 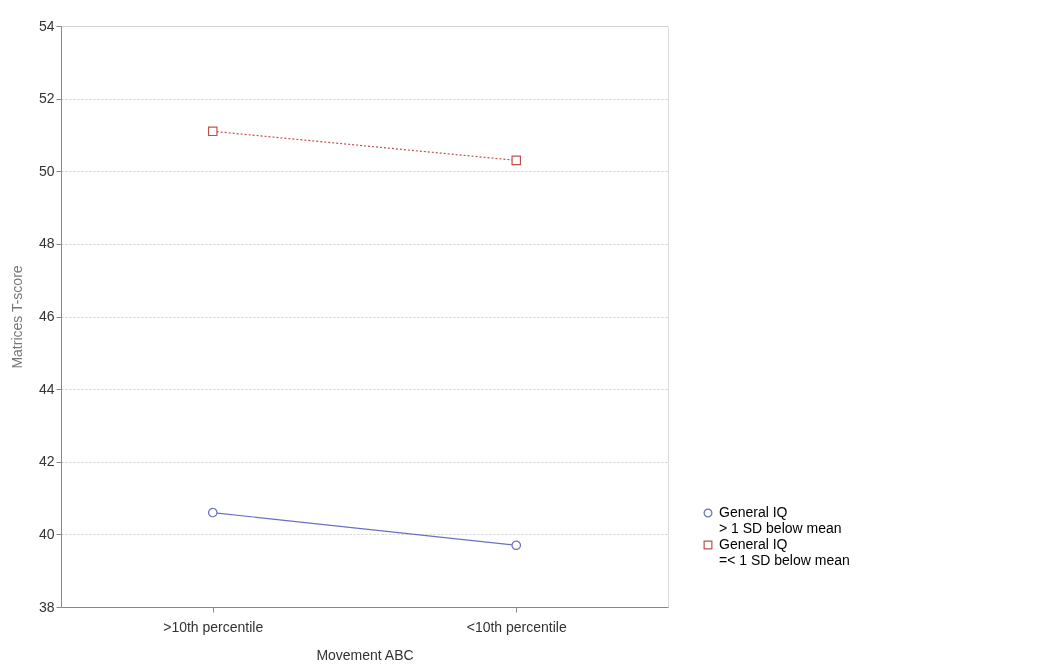 What do you see at coordinates (46, 170) in the screenshot?
I see `y-tick-label: 50` at bounding box center [46, 170].